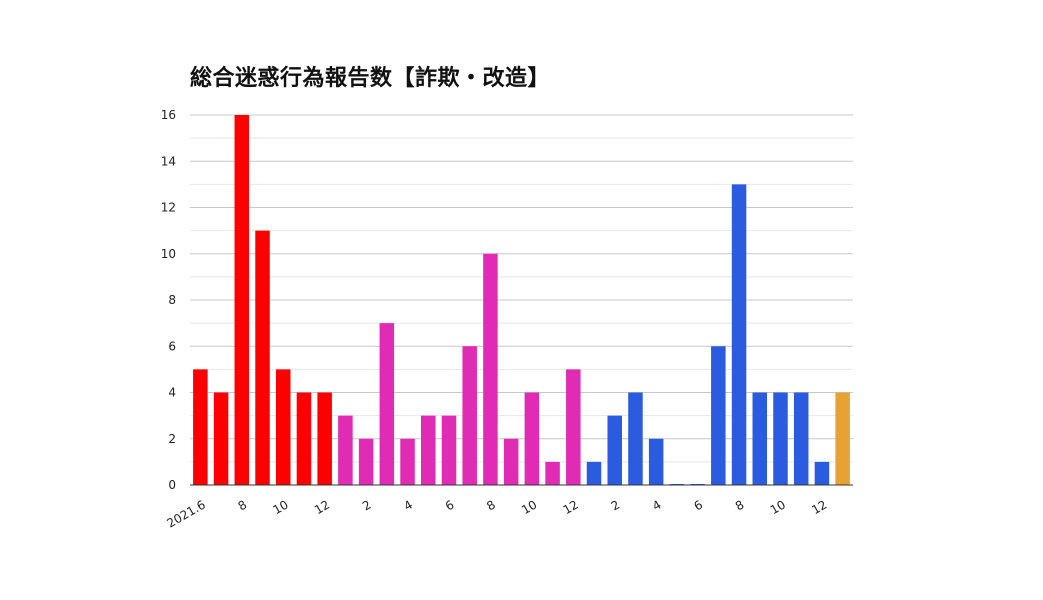  What do you see at coordinates (185, 513) in the screenshot?
I see `x-tick-label: 2021.6` at bounding box center [185, 513].